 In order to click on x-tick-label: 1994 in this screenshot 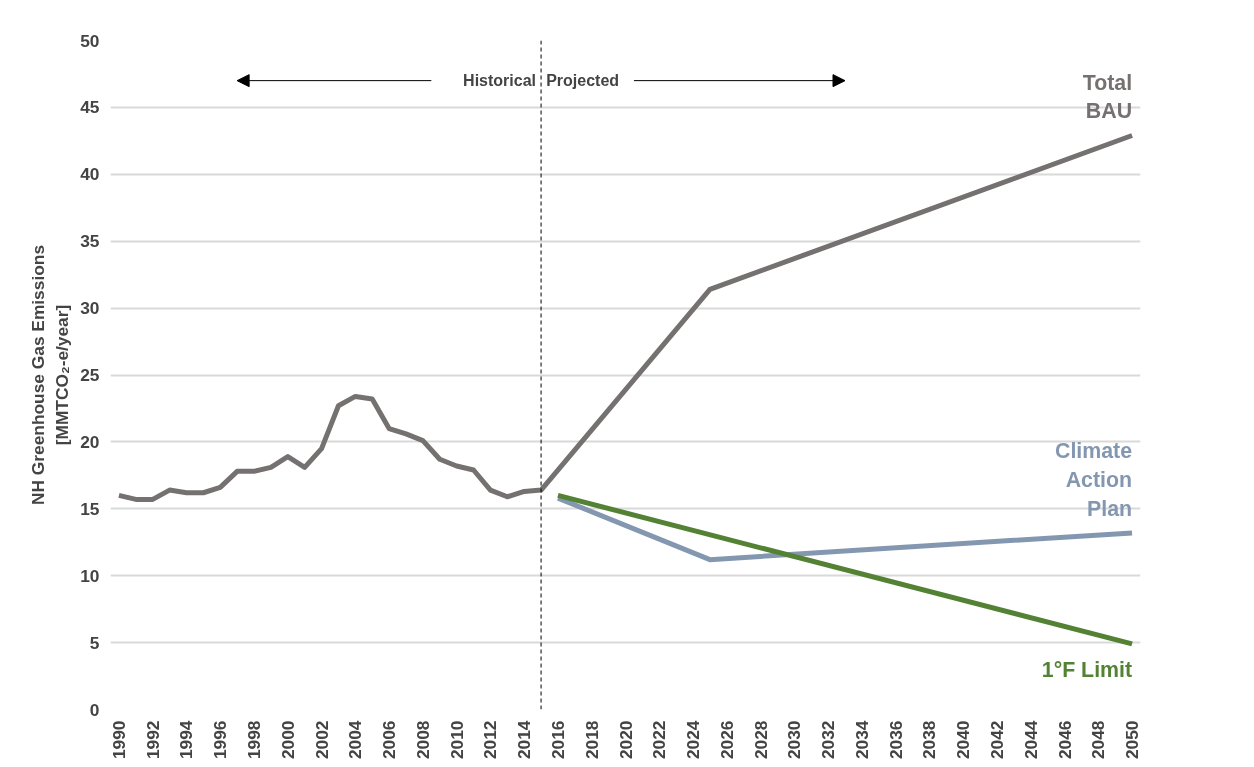, I will do `click(186, 740)`.